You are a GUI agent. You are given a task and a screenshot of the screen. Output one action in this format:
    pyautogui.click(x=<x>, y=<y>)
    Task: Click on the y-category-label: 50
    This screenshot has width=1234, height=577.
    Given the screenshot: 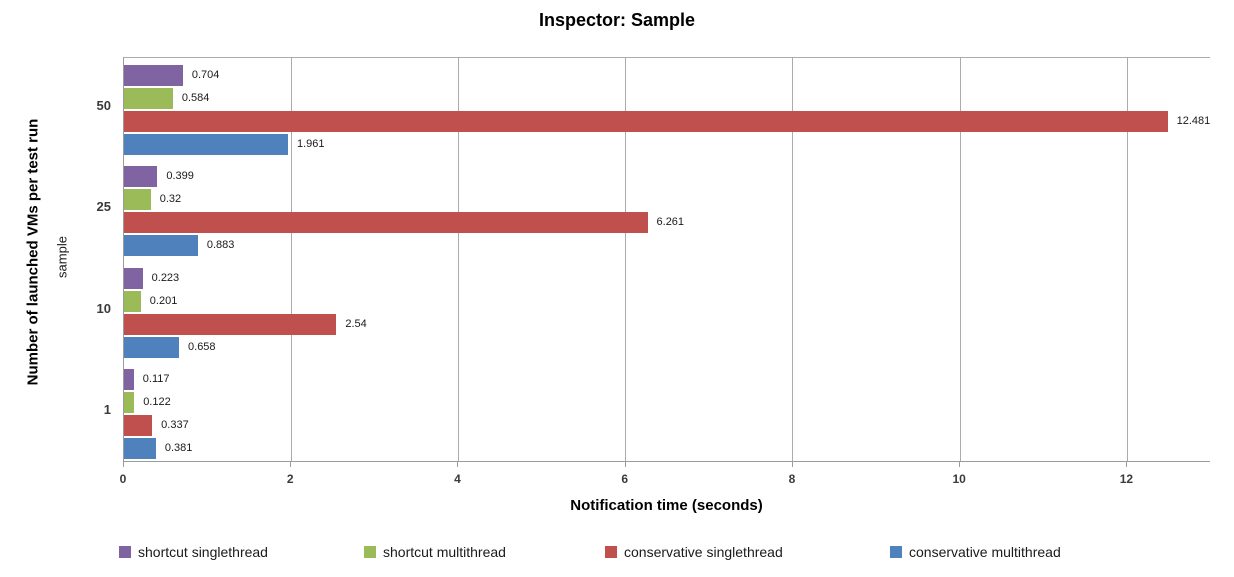 What is the action you would take?
    pyautogui.click(x=103, y=106)
    